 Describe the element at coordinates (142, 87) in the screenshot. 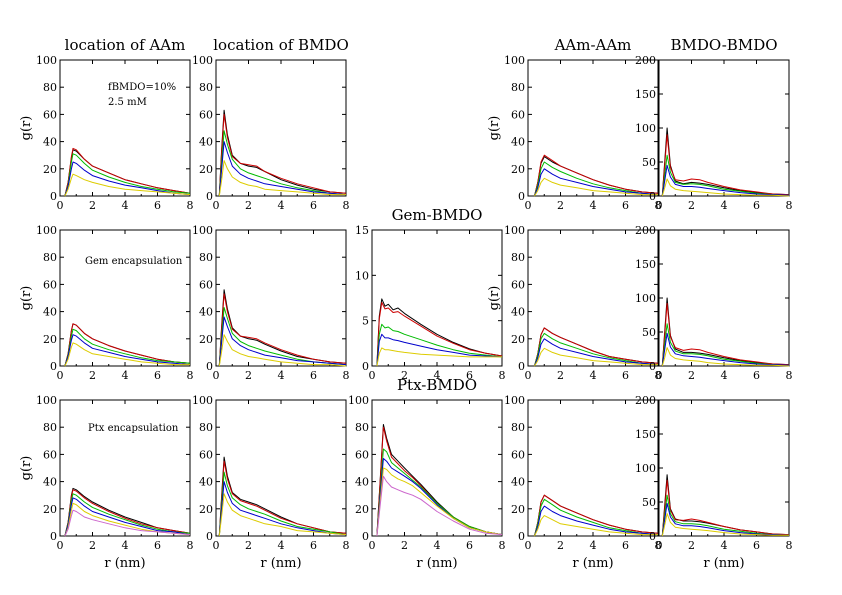

I see `panel-annotation: fBMDO=10%` at that location.